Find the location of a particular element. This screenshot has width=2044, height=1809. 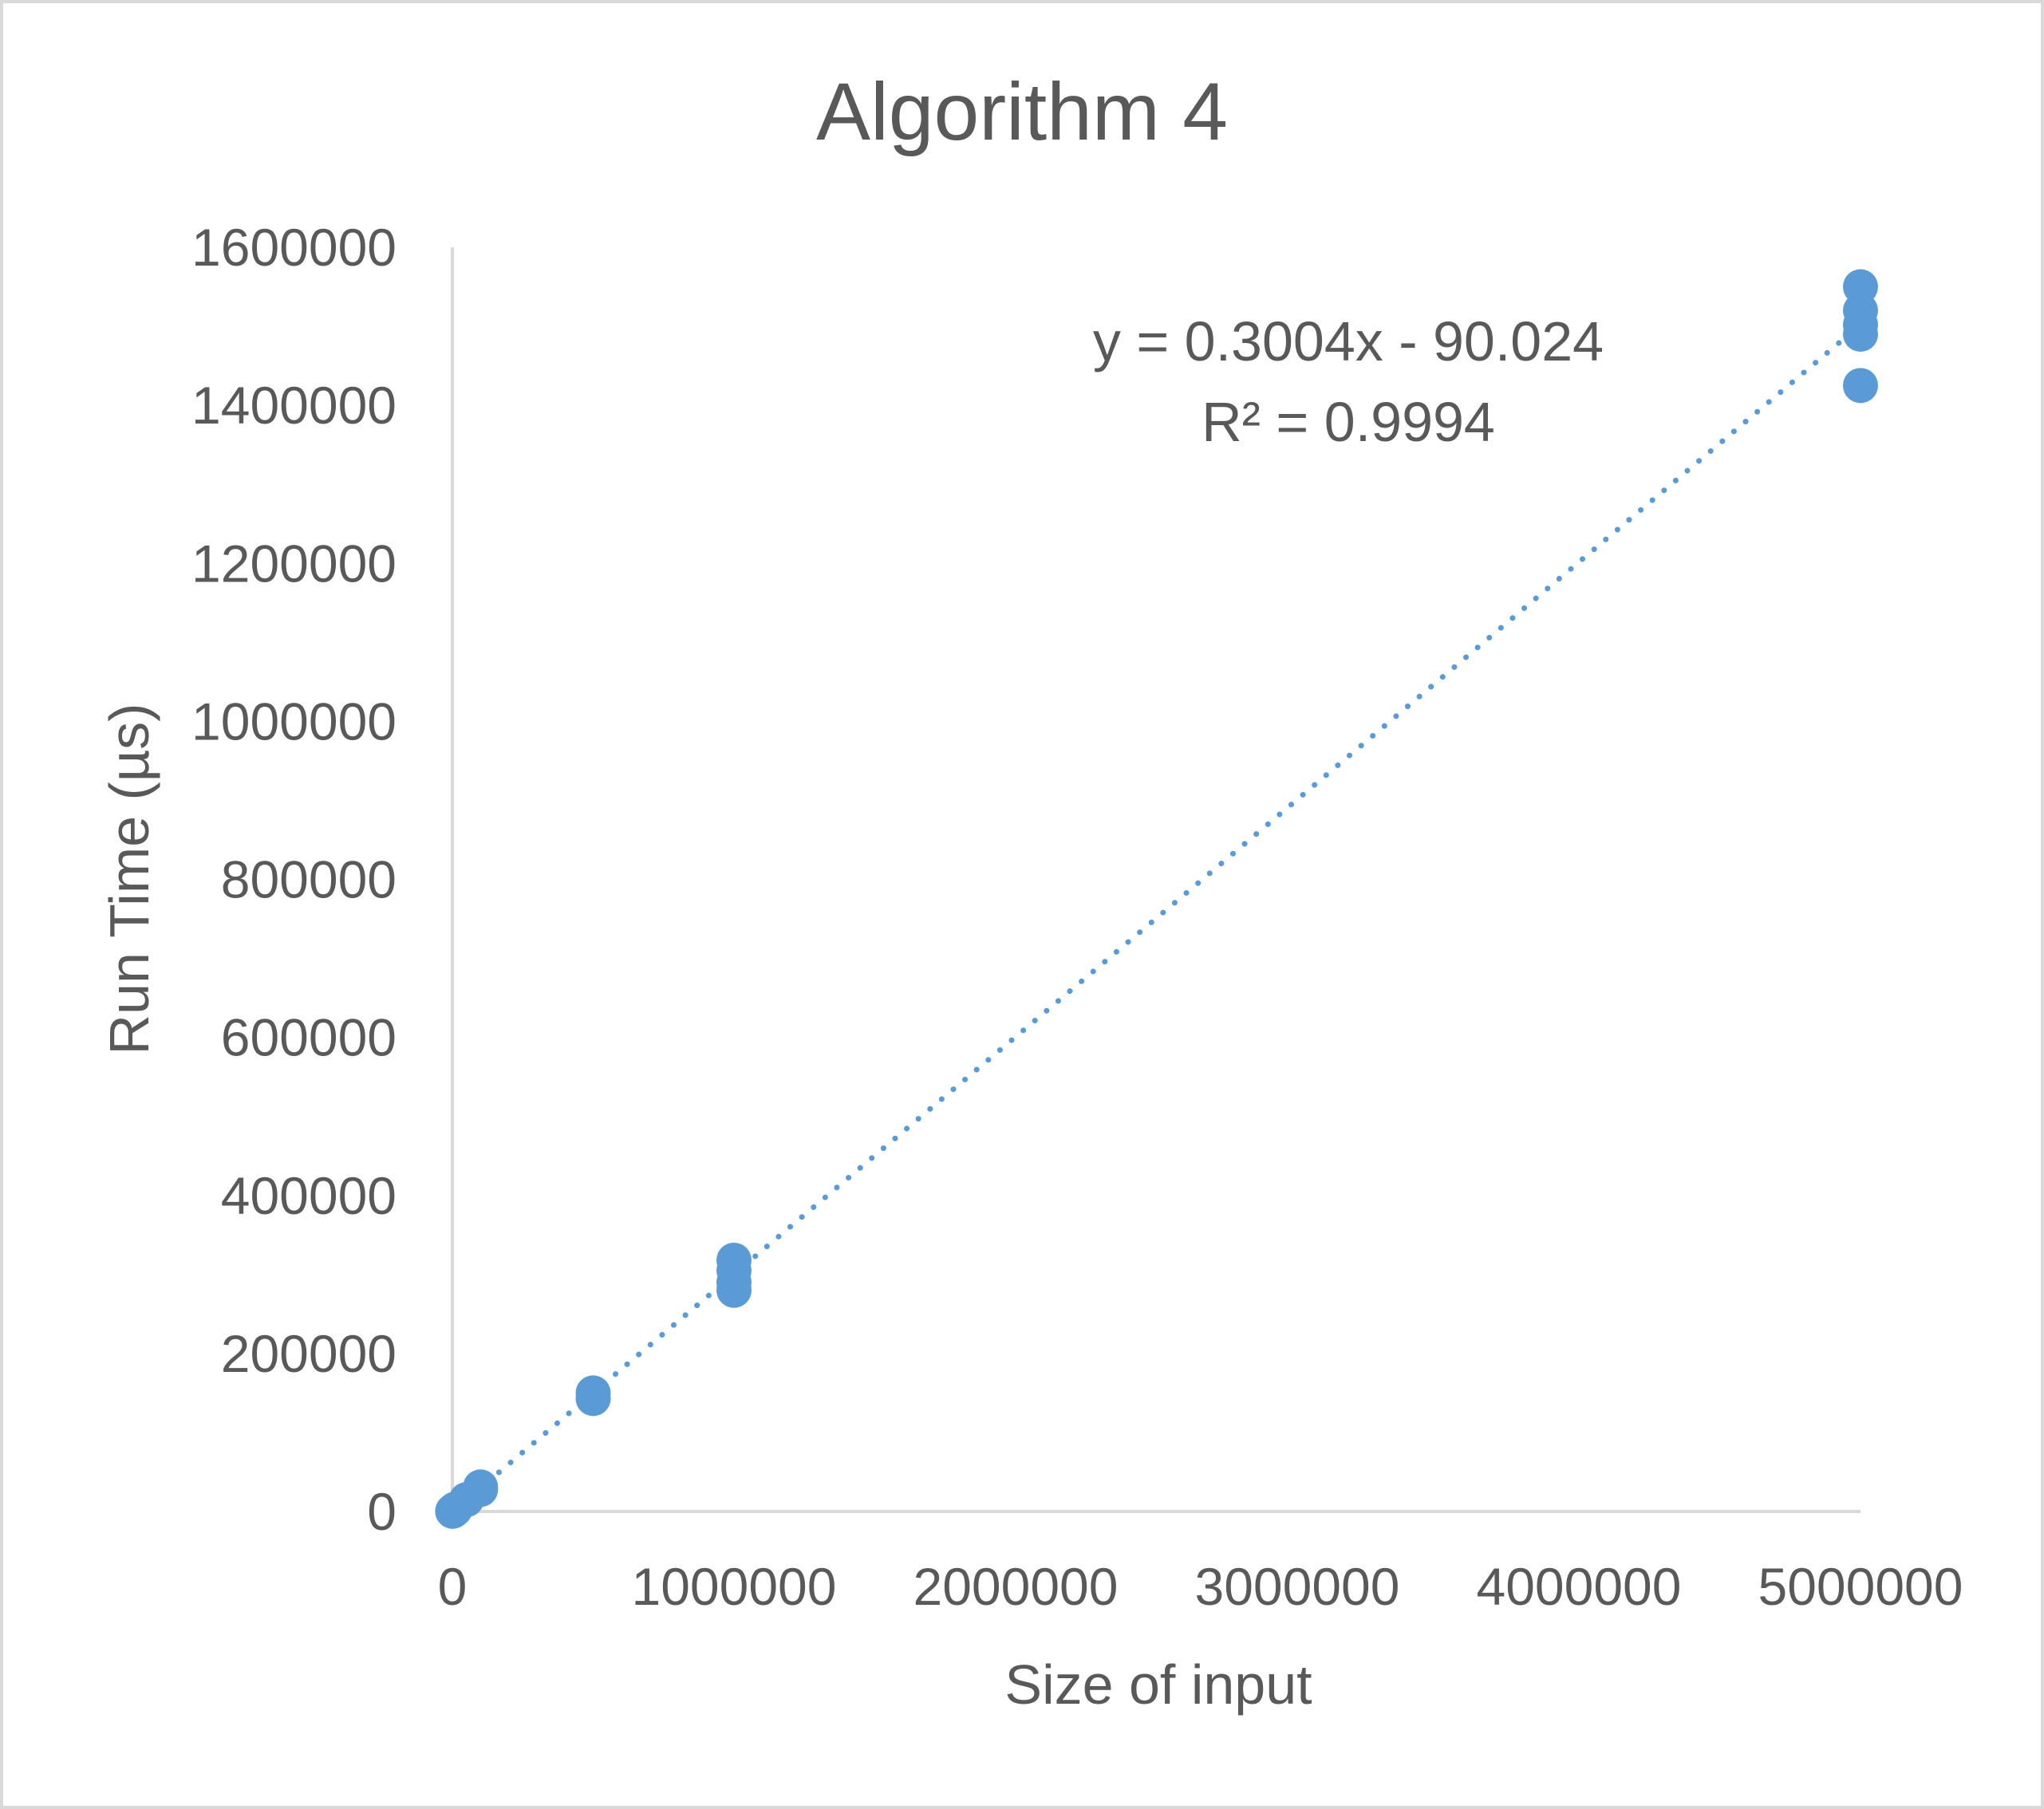

chart-title: Algorithm 4 is located at coordinates (1022, 112).